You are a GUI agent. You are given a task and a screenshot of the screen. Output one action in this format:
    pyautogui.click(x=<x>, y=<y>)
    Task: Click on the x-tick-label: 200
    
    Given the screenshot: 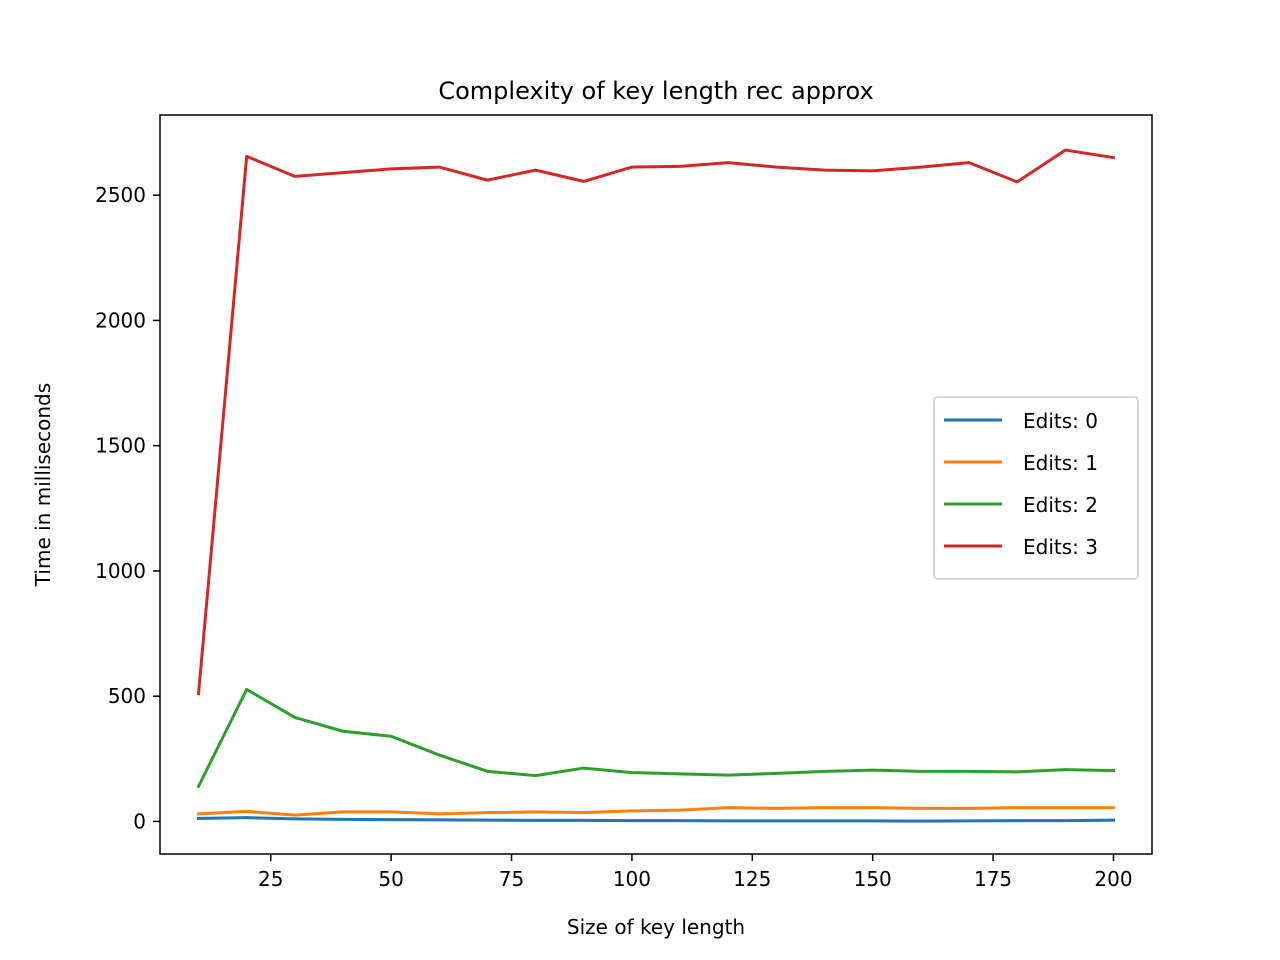 What is the action you would take?
    pyautogui.click(x=1113, y=879)
    